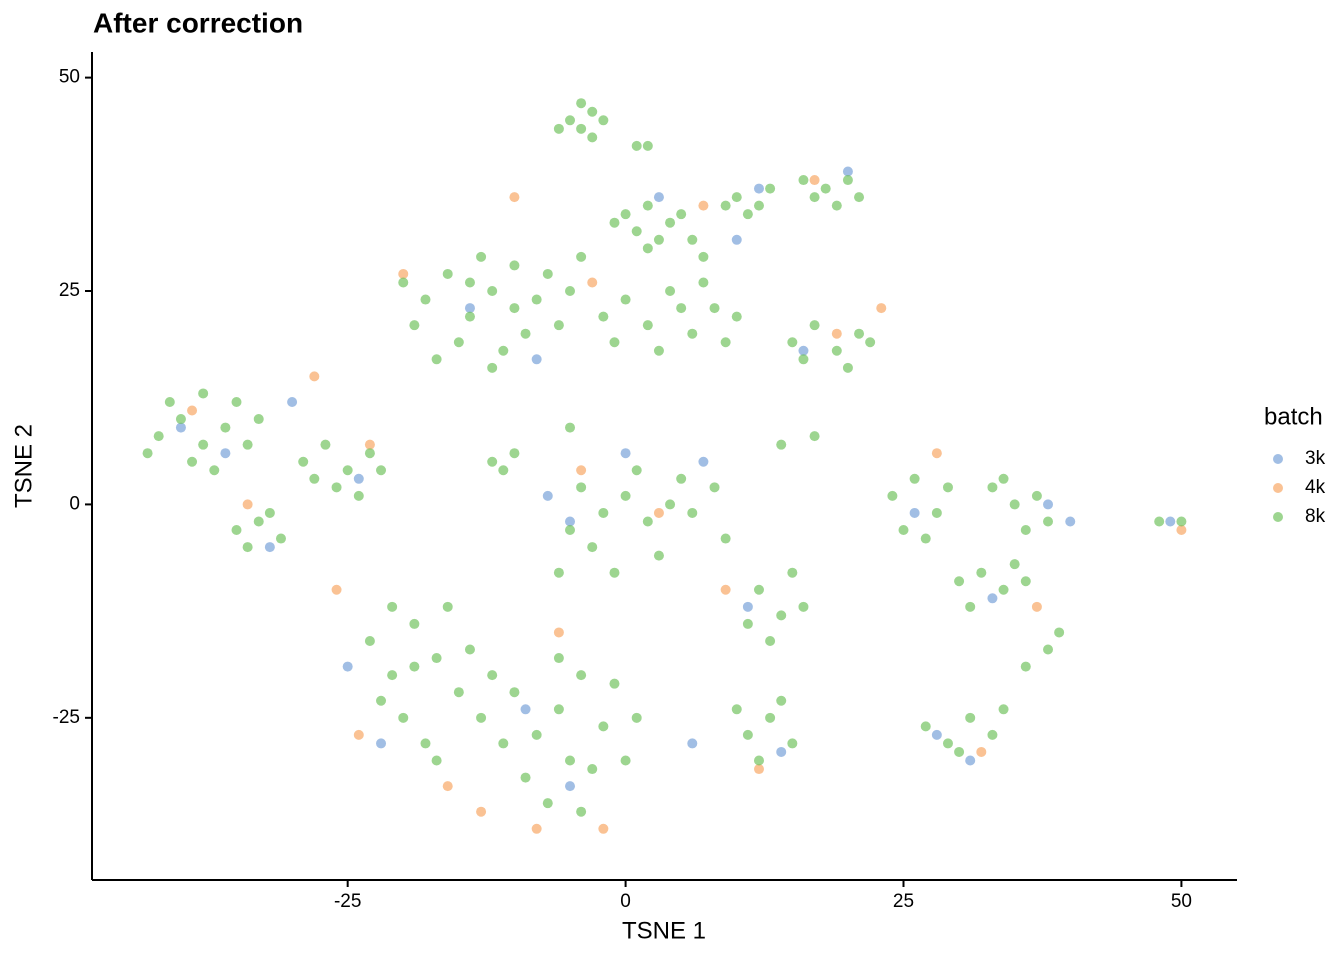 This screenshot has width=1344, height=960. I want to click on chart-title: After correction, so click(198, 22).